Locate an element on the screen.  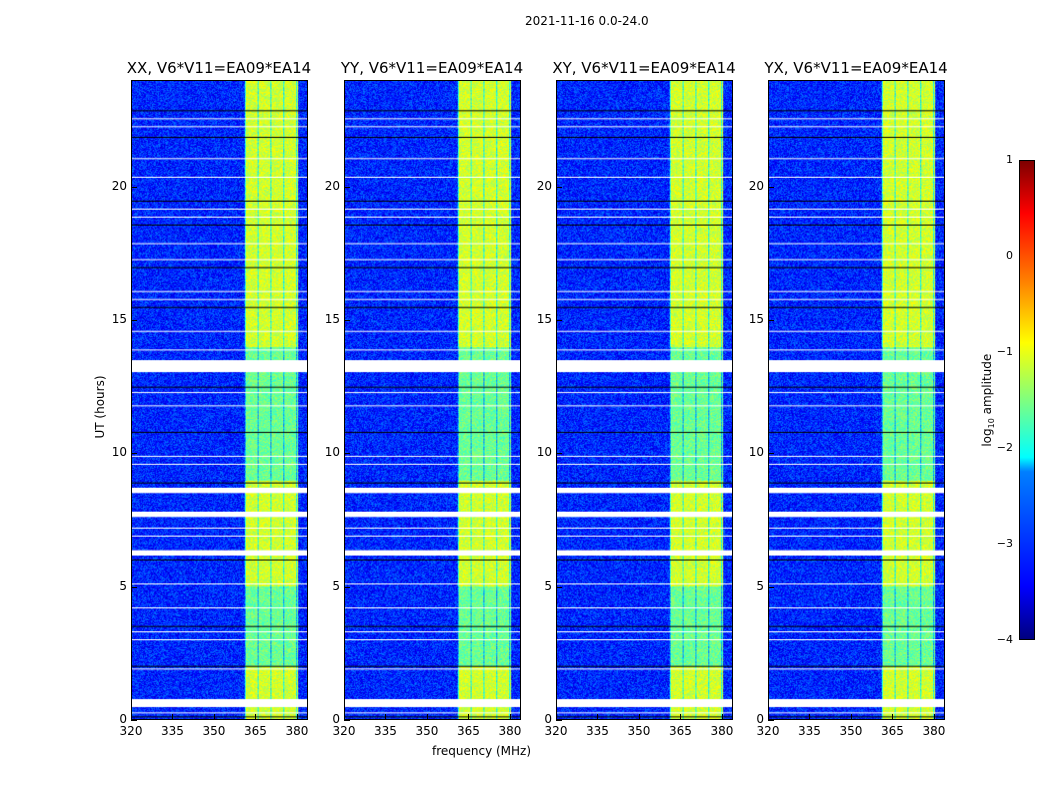
colorbar-tick-label: 0 is located at coordinates (1009, 255).